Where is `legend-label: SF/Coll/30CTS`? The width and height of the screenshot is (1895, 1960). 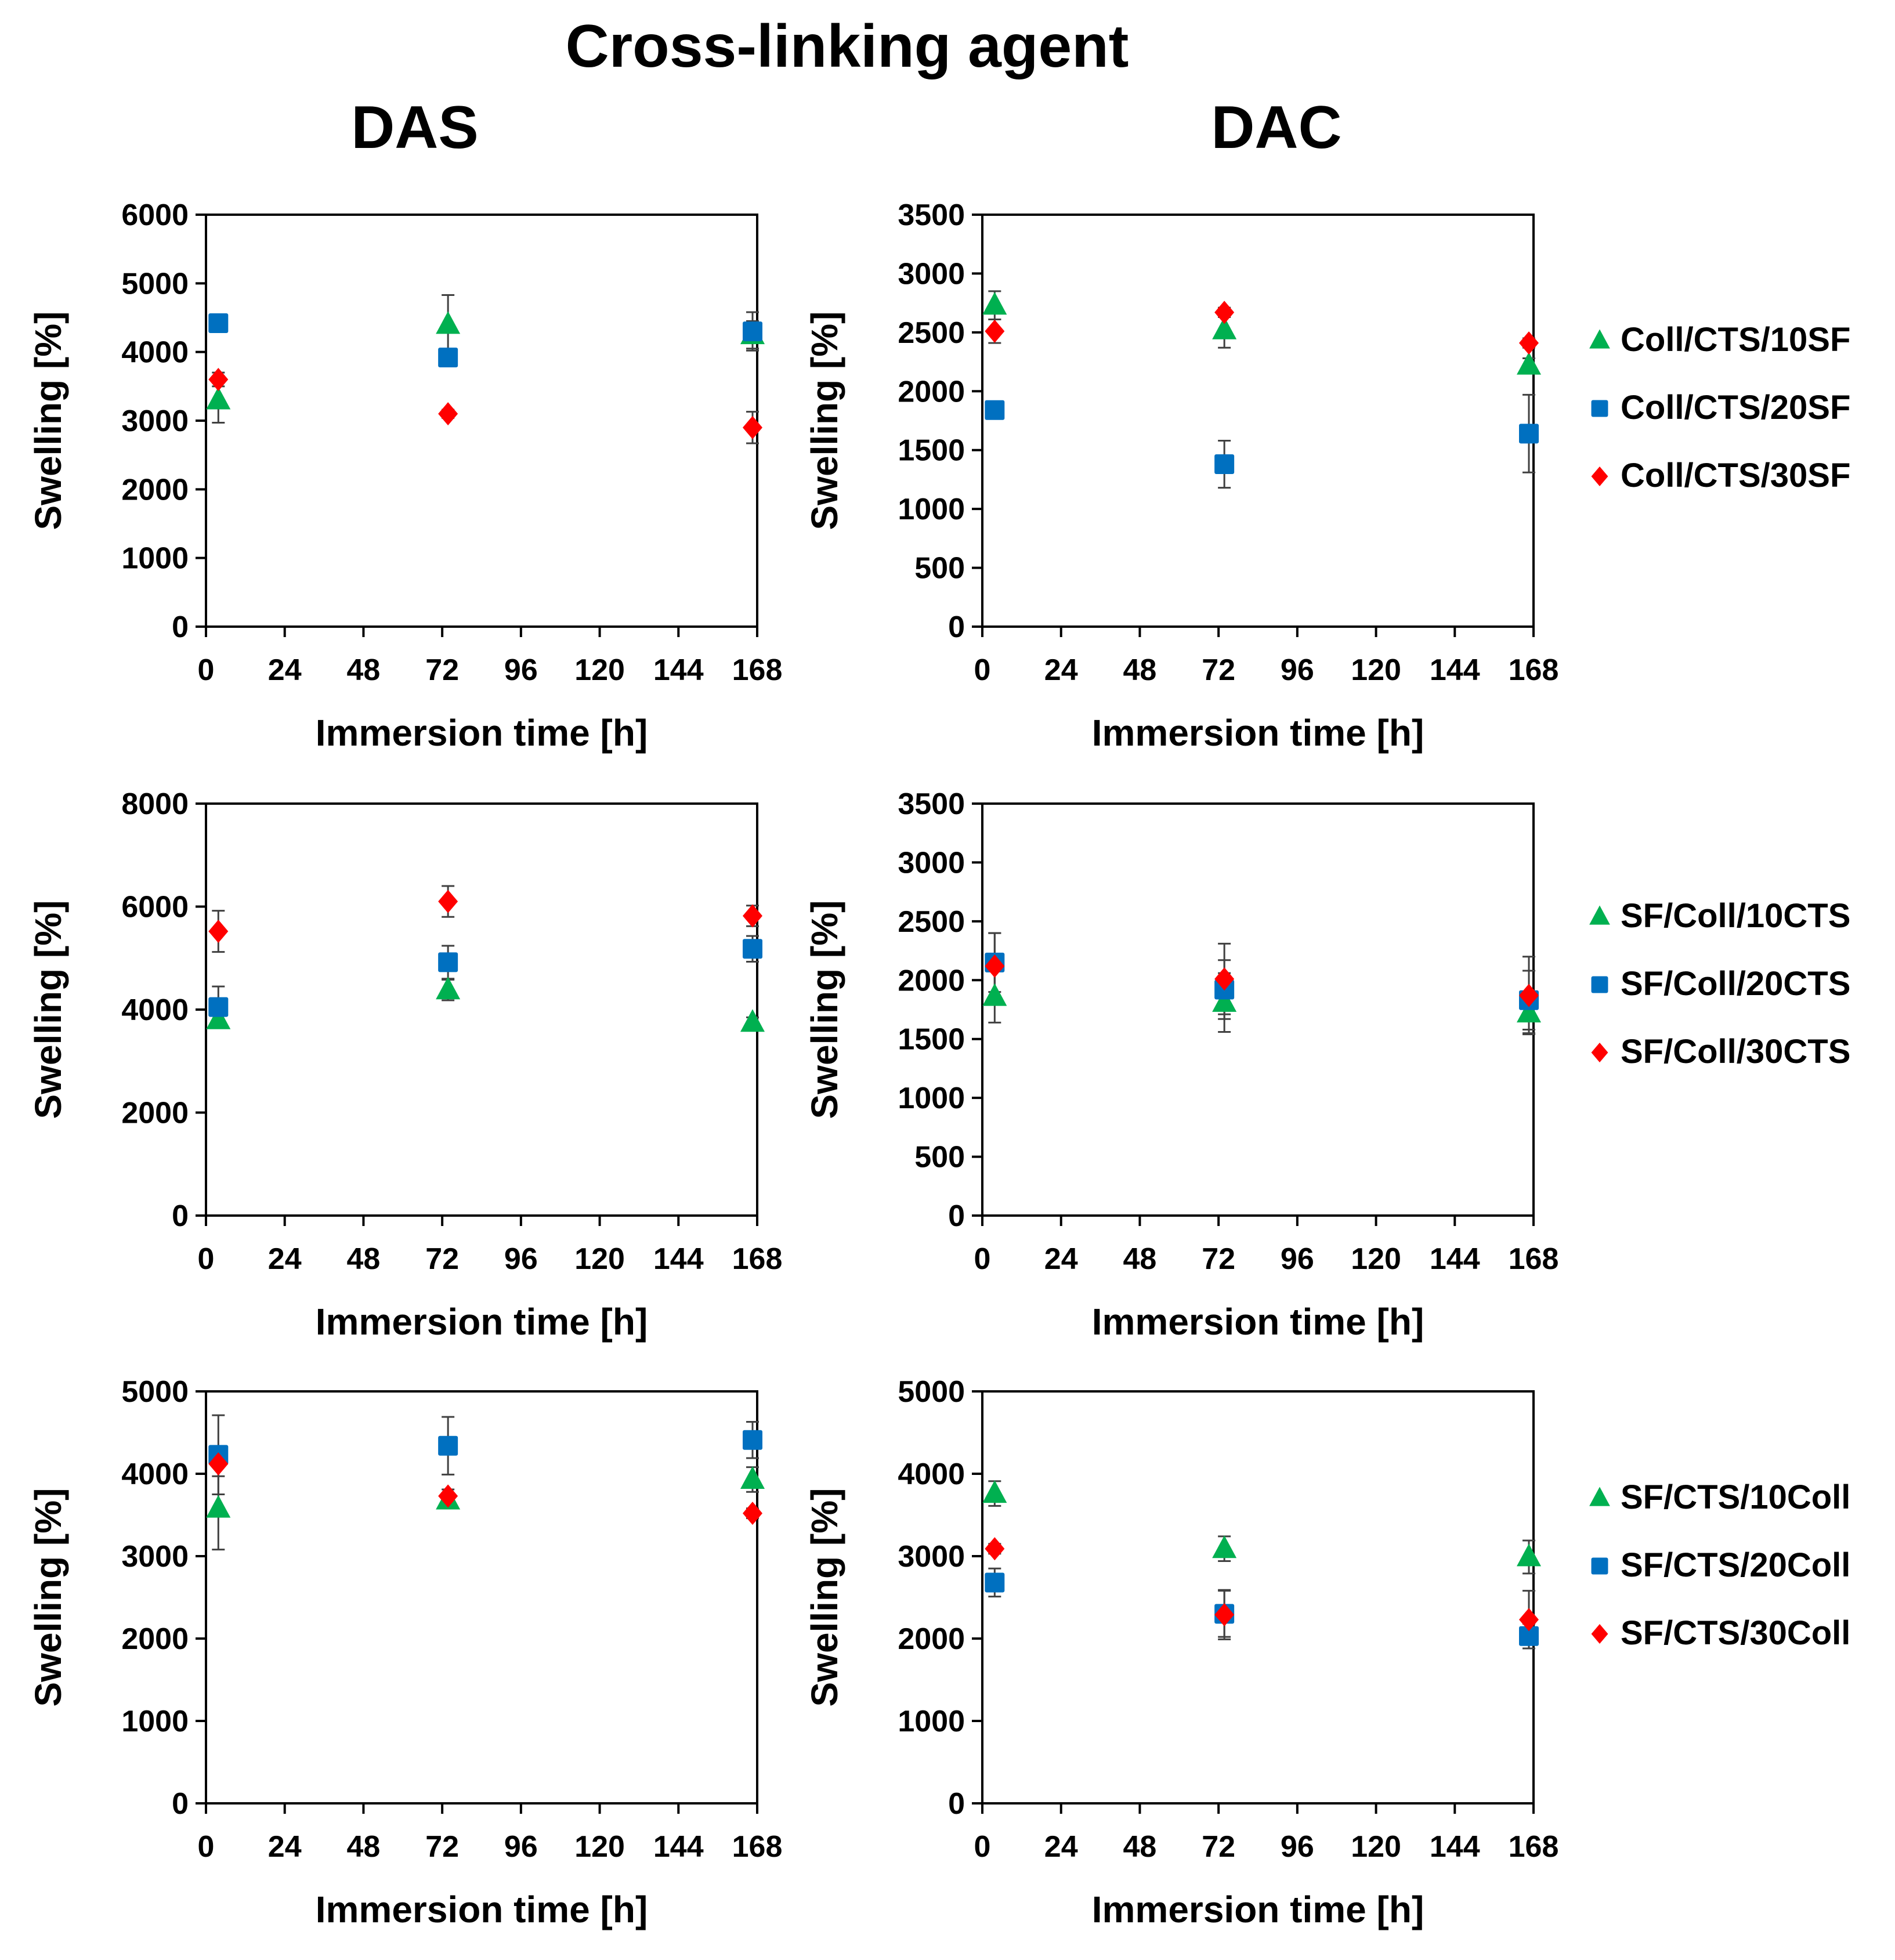 legend-label: SF/Coll/30CTS is located at coordinates (1735, 1052).